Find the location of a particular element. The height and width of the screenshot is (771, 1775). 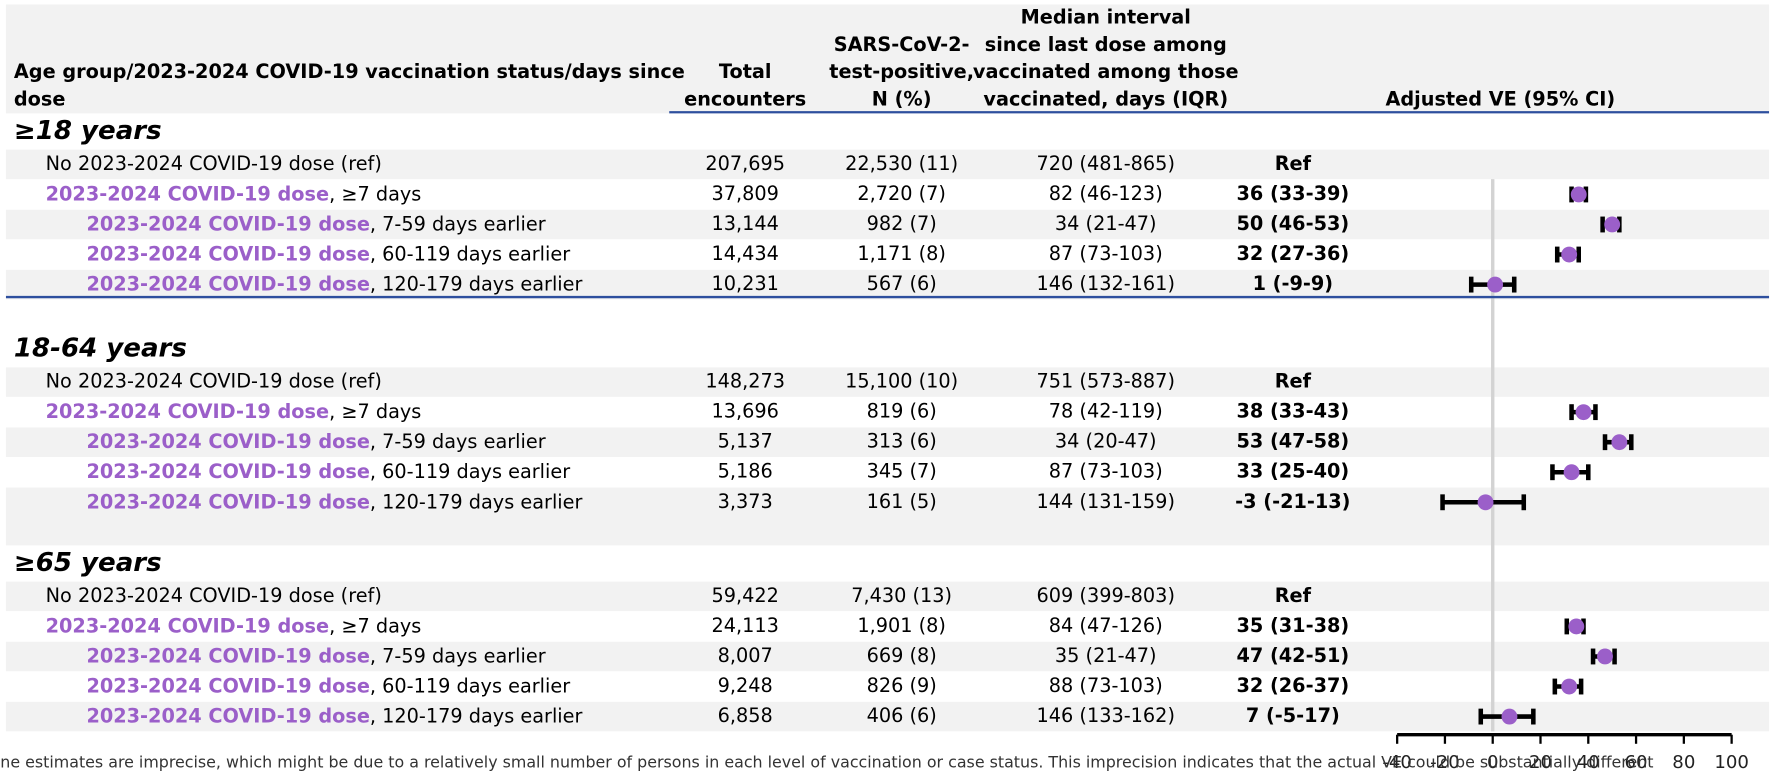

spacer-bg is located at coordinates (887, 530).